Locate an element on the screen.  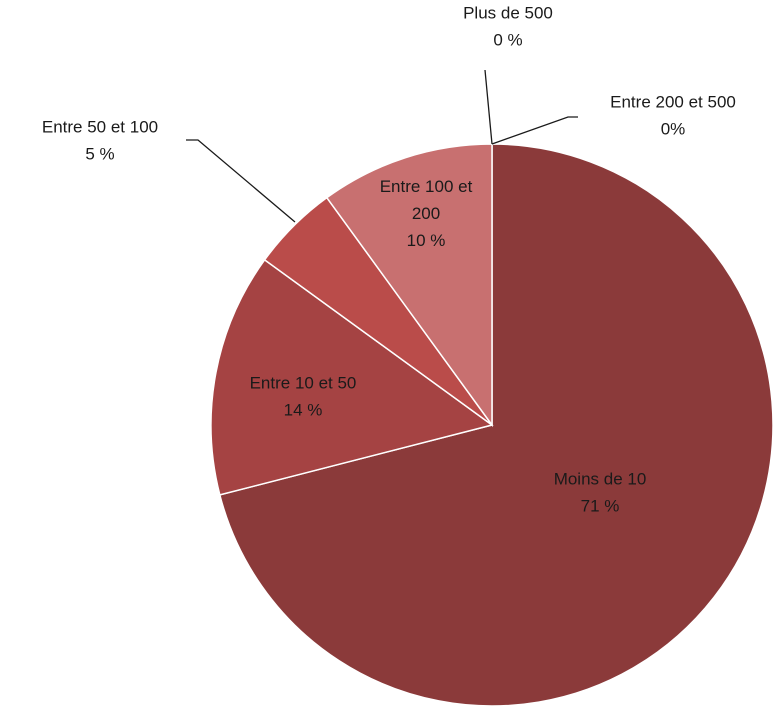
label-percent: 71 % is located at coordinates (600, 506).